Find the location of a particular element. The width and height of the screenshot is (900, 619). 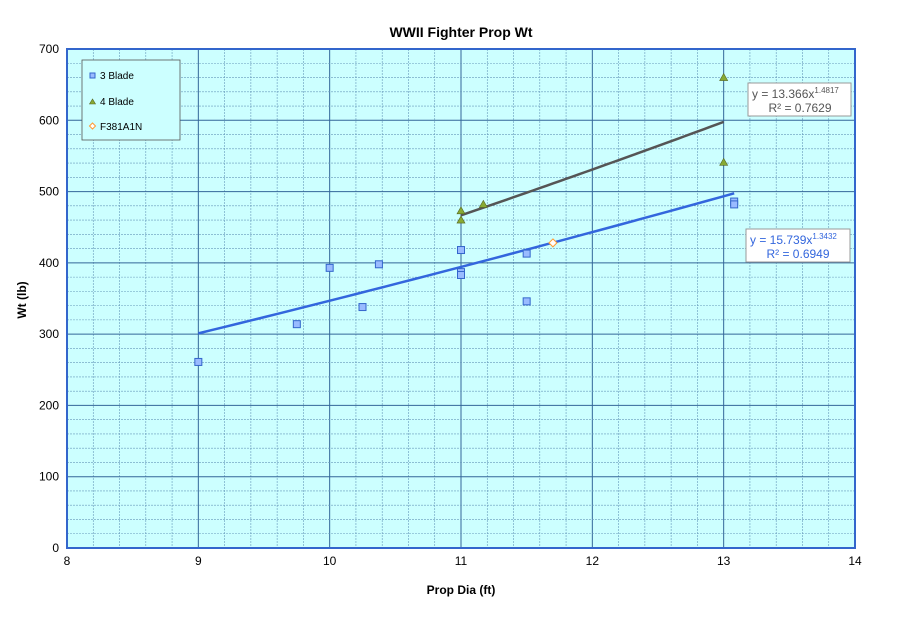

svg-text: y = 13.366x1.4817 is located at coordinates (795, 93).